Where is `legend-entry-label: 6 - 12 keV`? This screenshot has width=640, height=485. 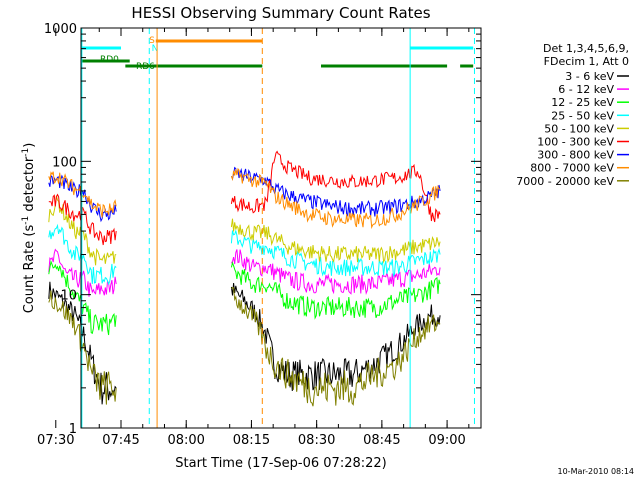 legend-entry-label: 6 - 12 keV is located at coordinates (586, 89).